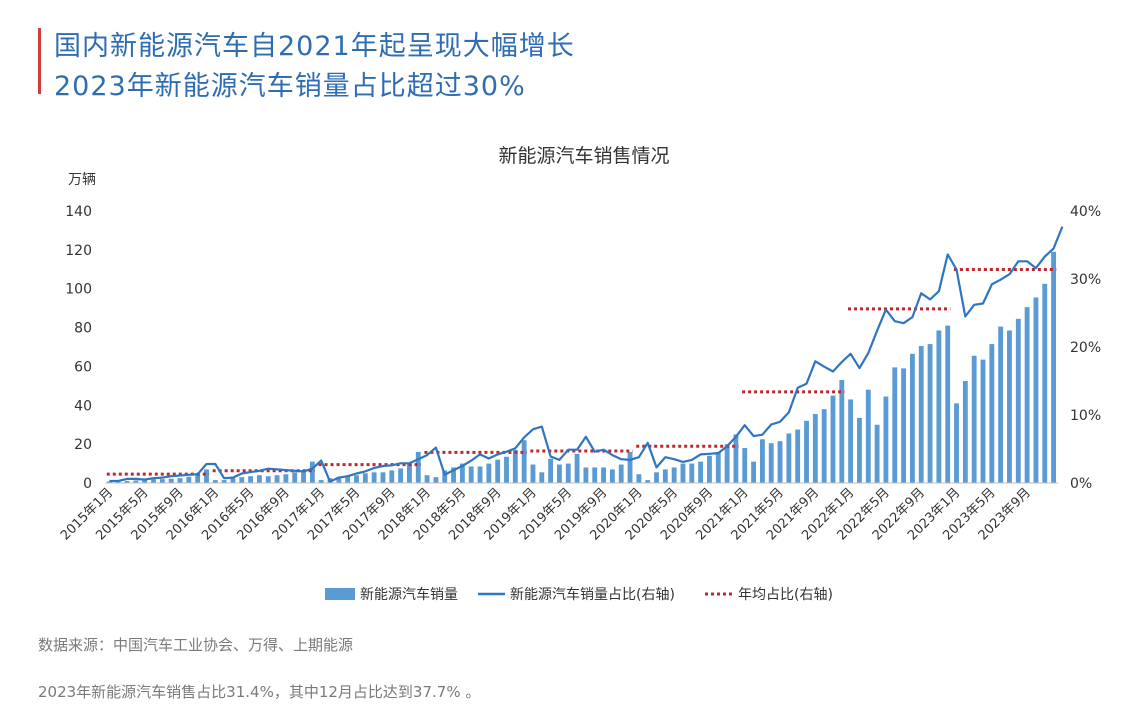 This screenshot has height=727, width=1143. I want to click on headline-line-1: 国内新能源汽车自2021年起呈现大幅增长, so click(314, 46).